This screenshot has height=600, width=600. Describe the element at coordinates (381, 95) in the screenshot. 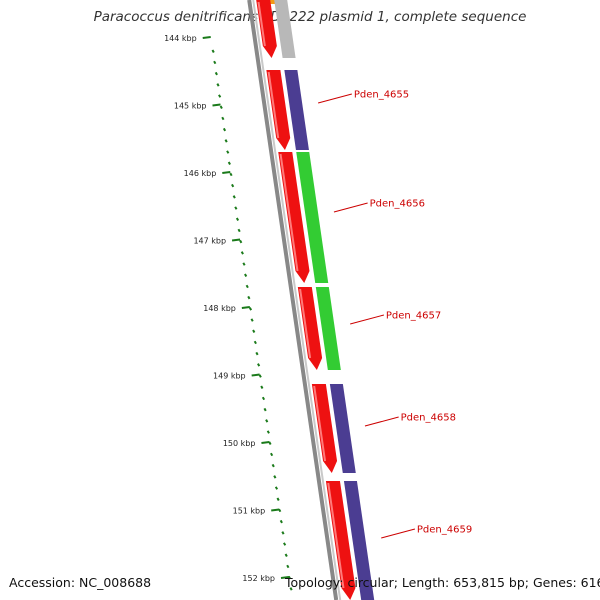

I see `gene-label: Pden_4655` at that location.